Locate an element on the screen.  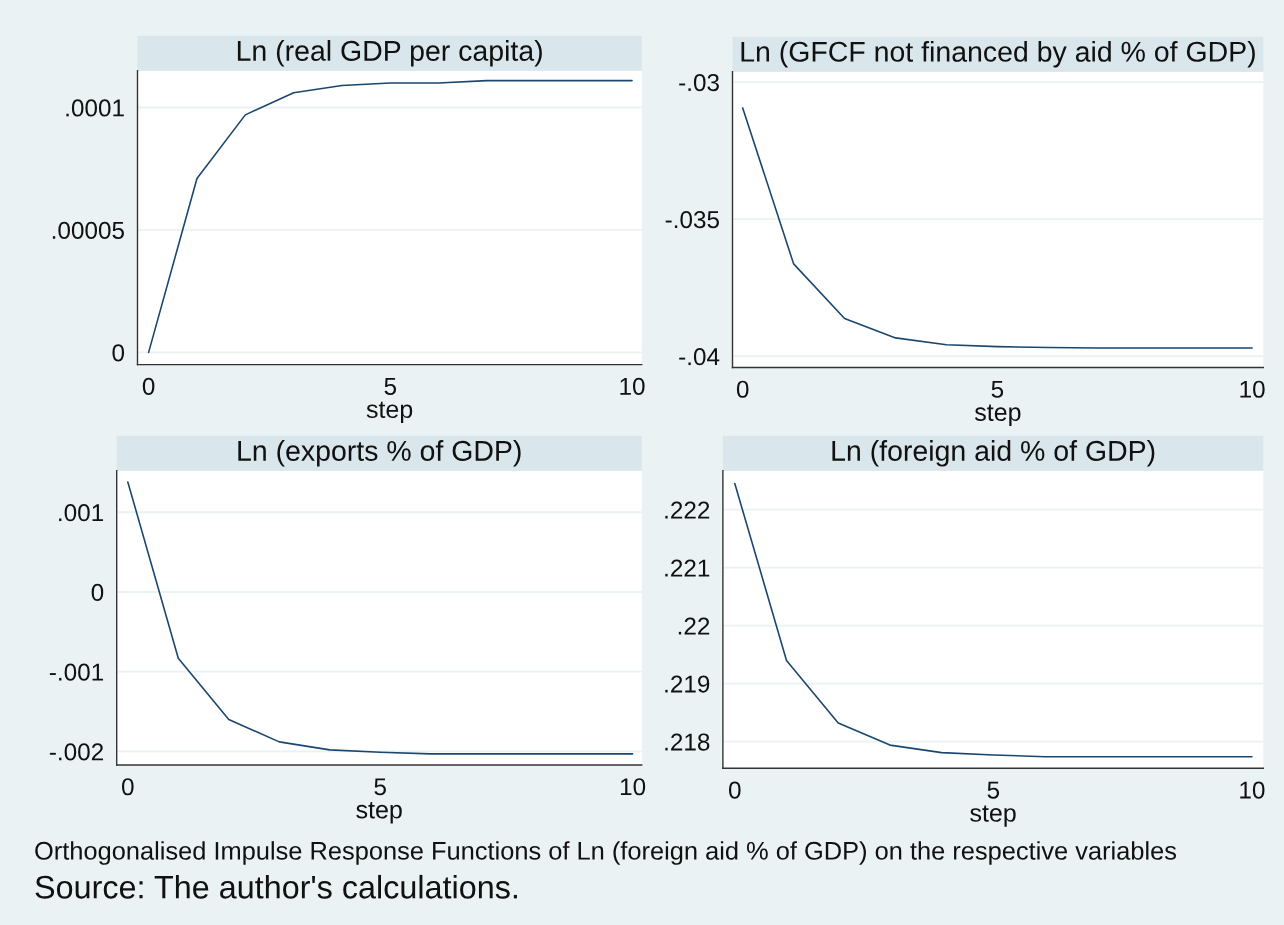
chart-title: Ln (GFCF not financed by aid % of GDP) is located at coordinates (998, 54).